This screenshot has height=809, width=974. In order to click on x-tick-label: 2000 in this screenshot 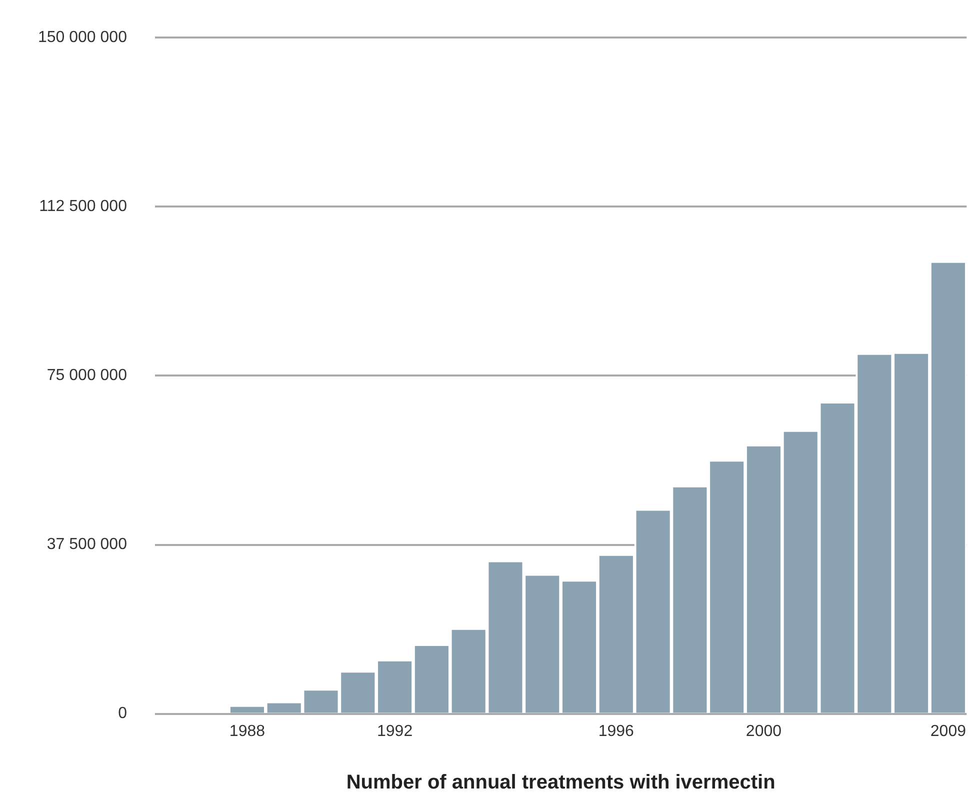, I will do `click(764, 731)`.